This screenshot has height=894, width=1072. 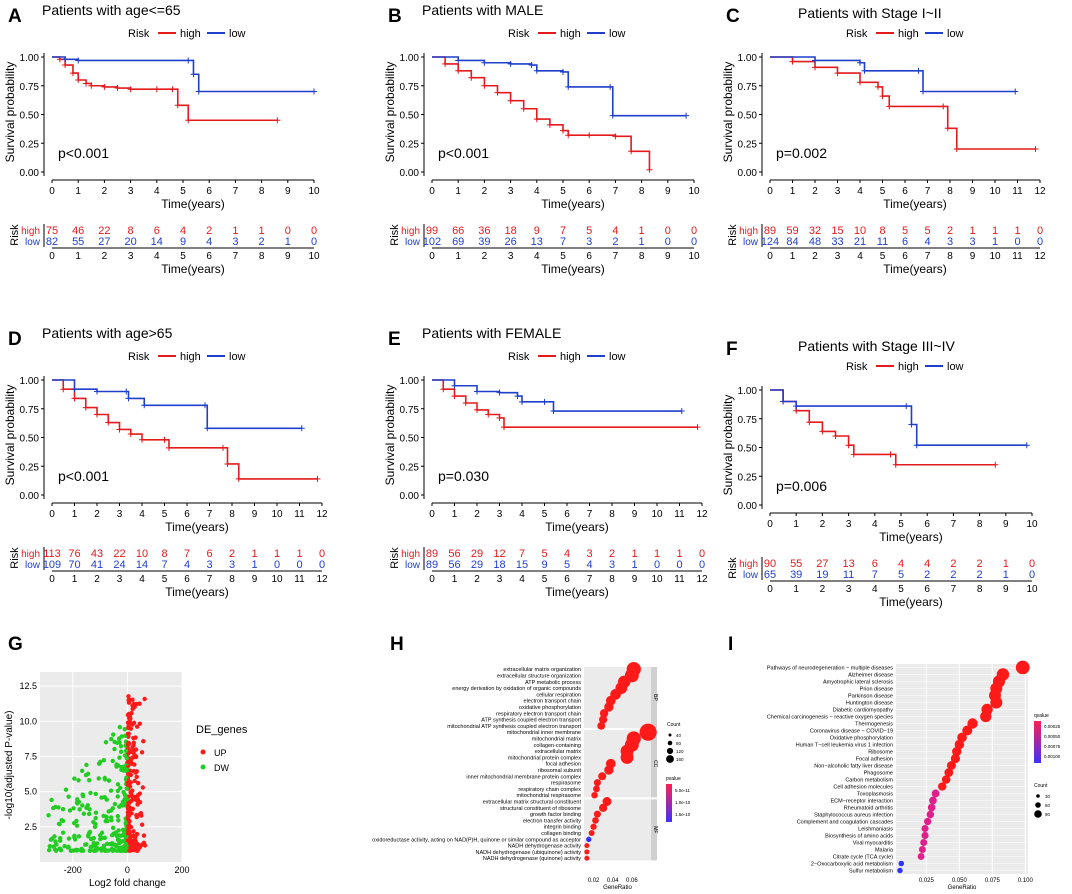 What do you see at coordinates (1052, 726) in the screenshot?
I see `legend-p-label: 0.00025` at bounding box center [1052, 726].